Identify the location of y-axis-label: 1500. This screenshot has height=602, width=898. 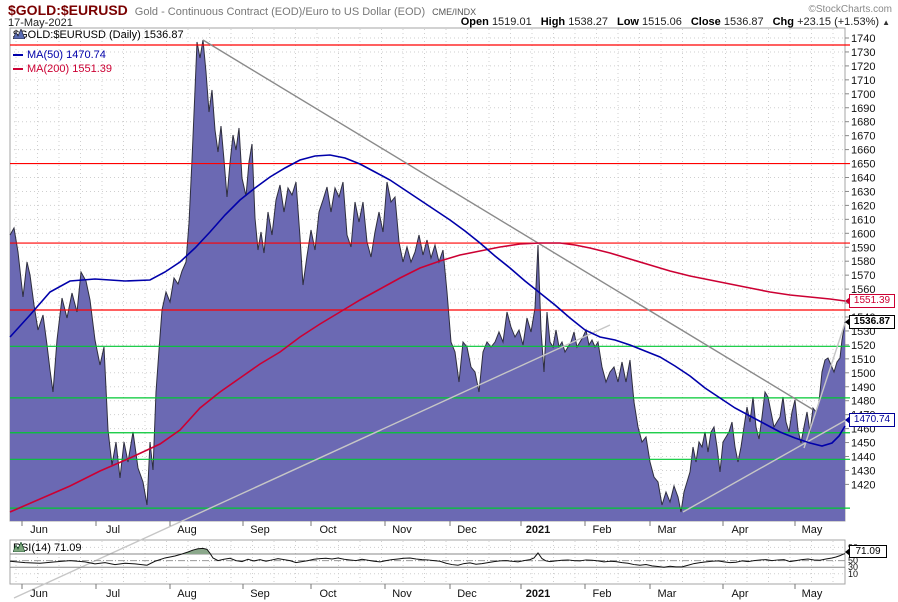
(863, 374).